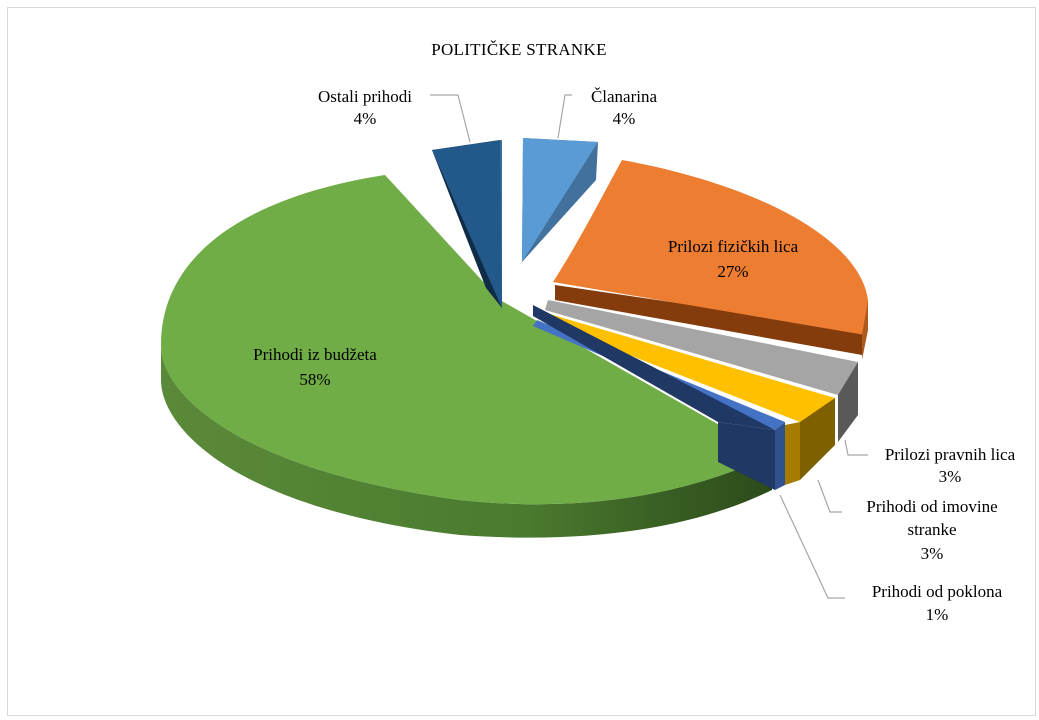 The width and height of the screenshot is (1039, 720). Describe the element at coordinates (365, 96) in the screenshot. I see `label-ostali-name: Ostali prihodi` at that location.